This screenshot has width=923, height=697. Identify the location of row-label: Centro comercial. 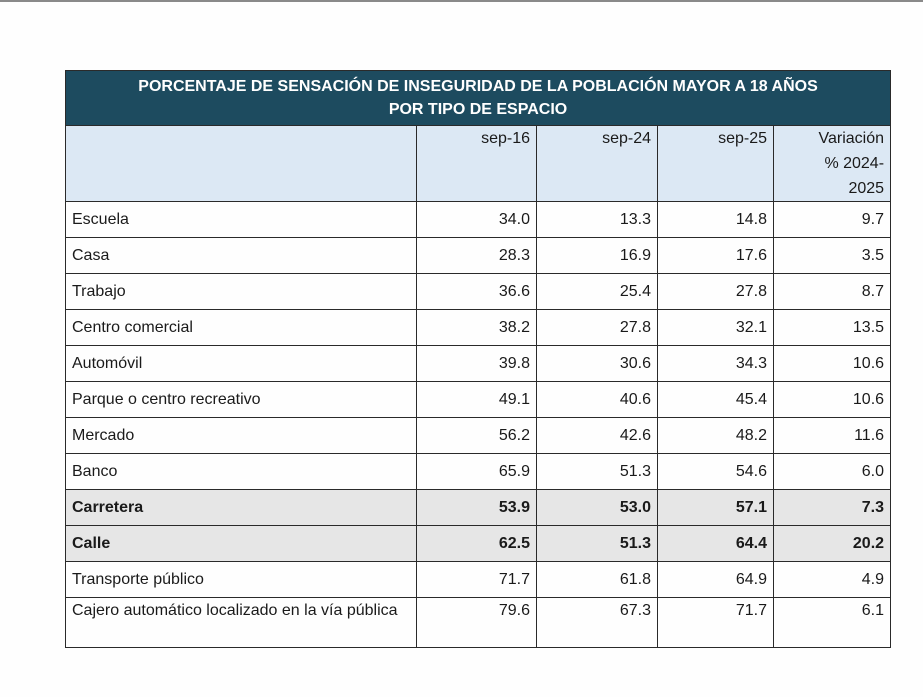
(241, 327).